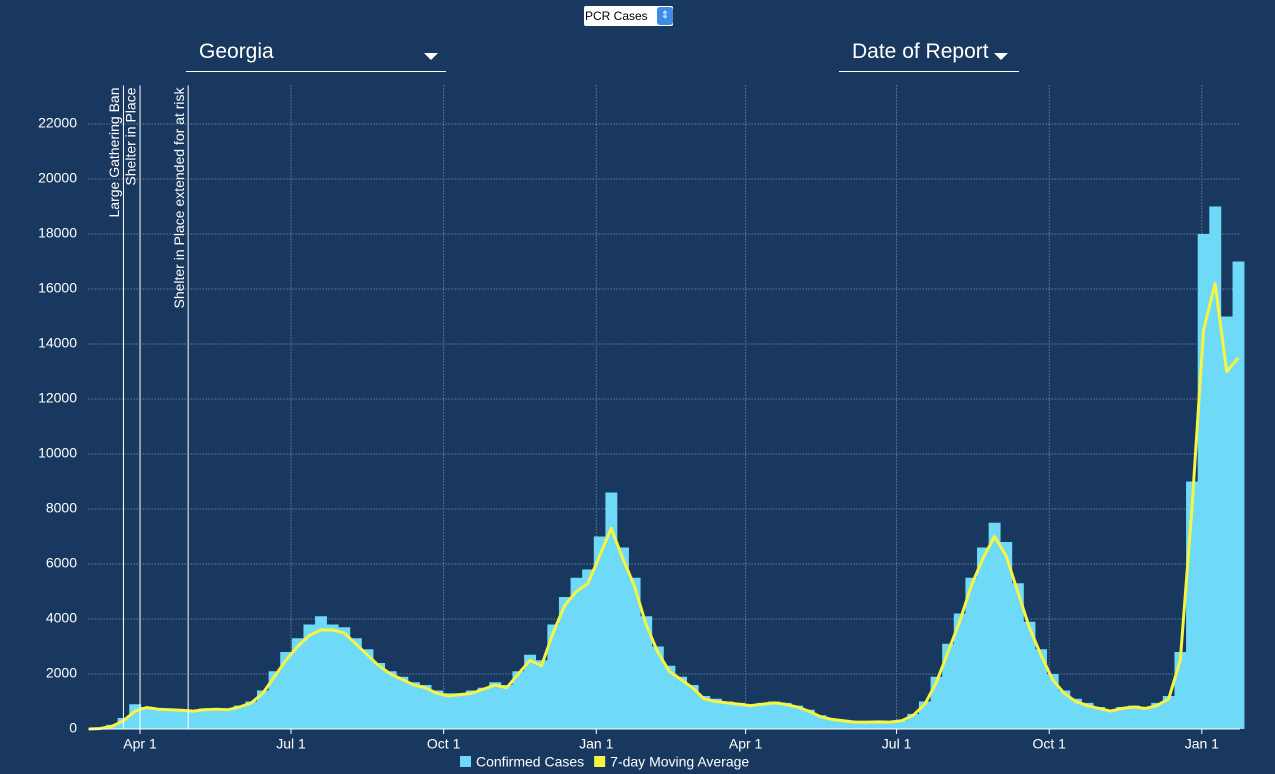  I want to click on y-tick-label: 12000, so click(57, 398).